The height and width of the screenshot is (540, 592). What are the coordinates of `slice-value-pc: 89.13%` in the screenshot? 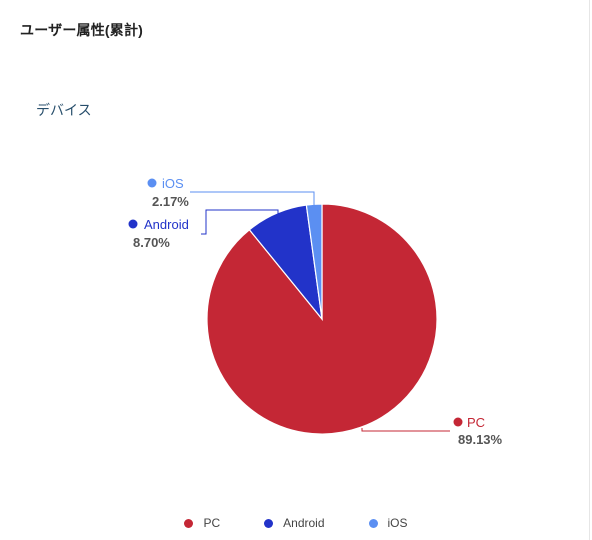 It's located at (480, 439).